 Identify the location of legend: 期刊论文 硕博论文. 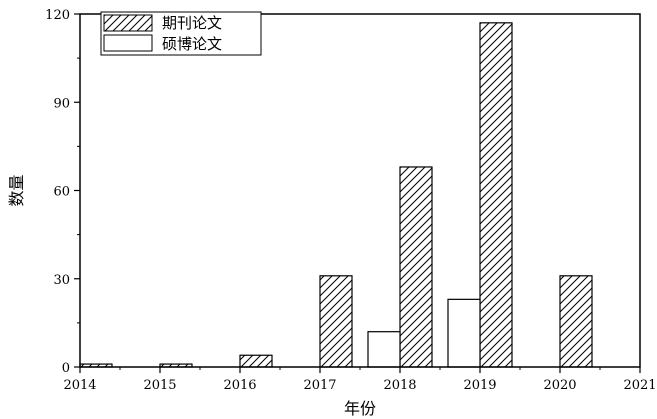
(181, 33).